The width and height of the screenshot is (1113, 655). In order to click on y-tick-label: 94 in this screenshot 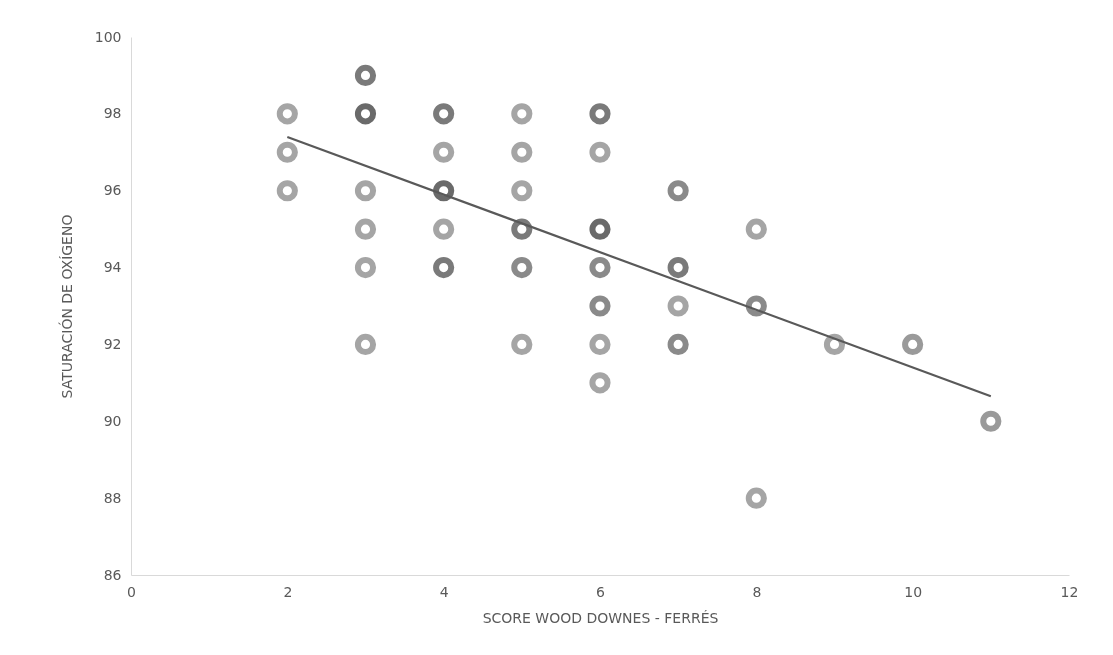, I will do `click(112, 267)`.